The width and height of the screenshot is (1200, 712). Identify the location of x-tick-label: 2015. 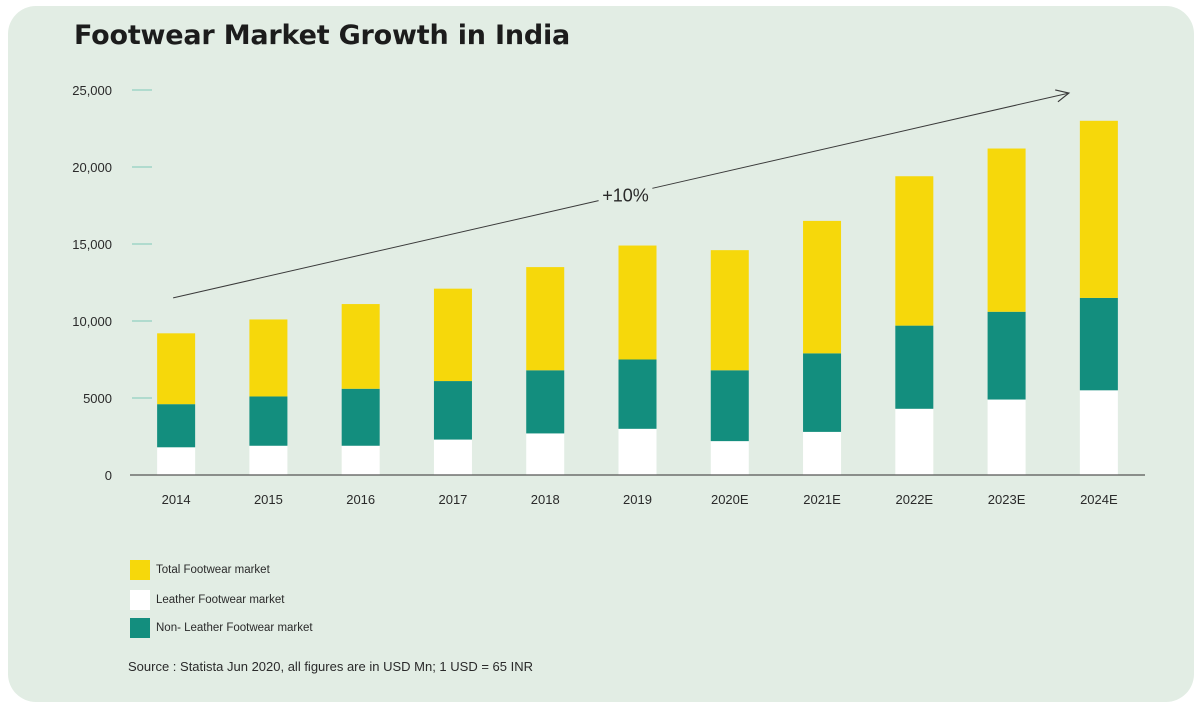
(268, 499).